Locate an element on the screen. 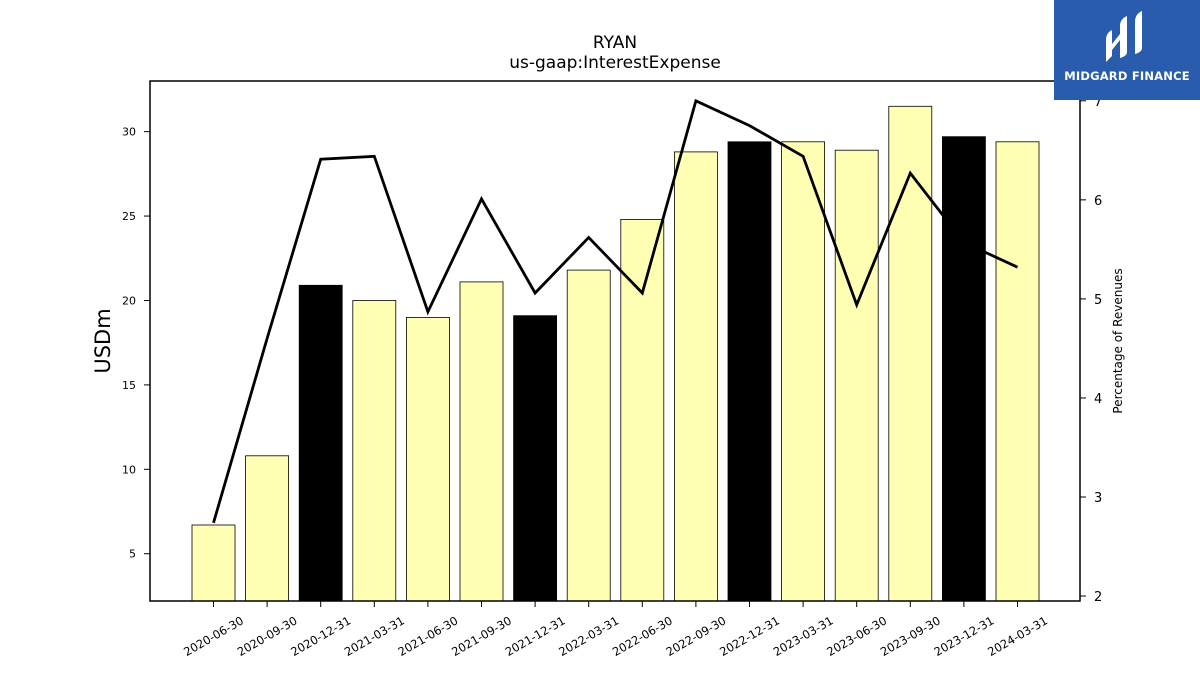 Image resolution: width=1200 pixels, height=675 pixels. x-tick-label: 2024-03-31 is located at coordinates (1017, 636).